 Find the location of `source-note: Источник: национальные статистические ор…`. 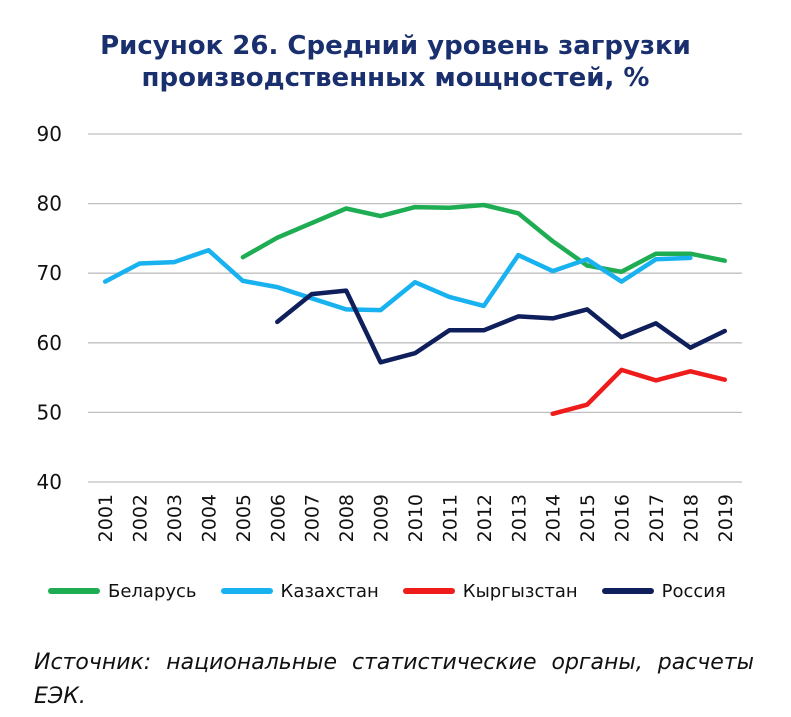

source-note: Источник: национальные статистические ор… is located at coordinates (394, 679).